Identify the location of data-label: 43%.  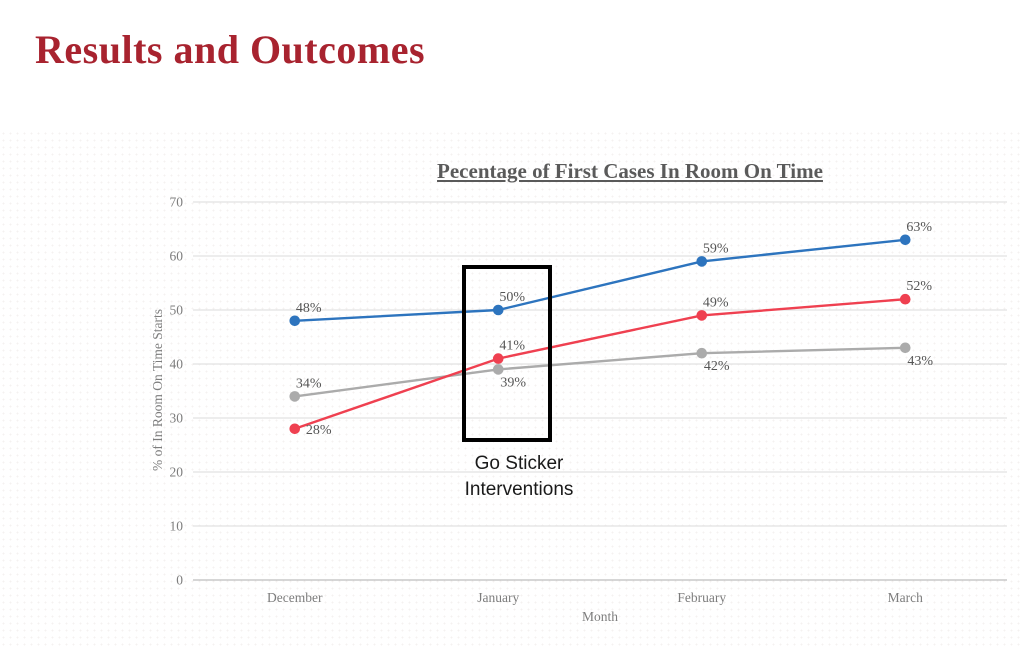
(920, 361).